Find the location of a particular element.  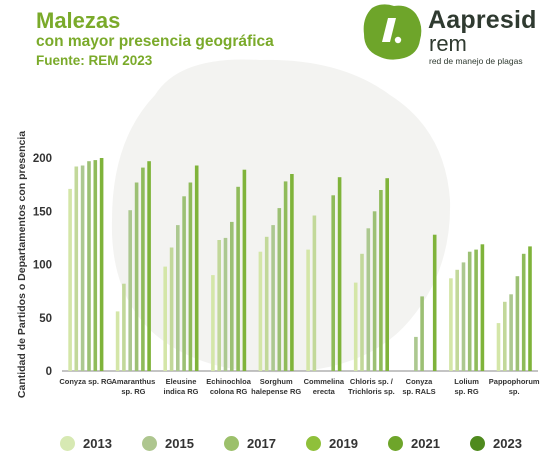

legend-item: 2013 is located at coordinates (86, 443).